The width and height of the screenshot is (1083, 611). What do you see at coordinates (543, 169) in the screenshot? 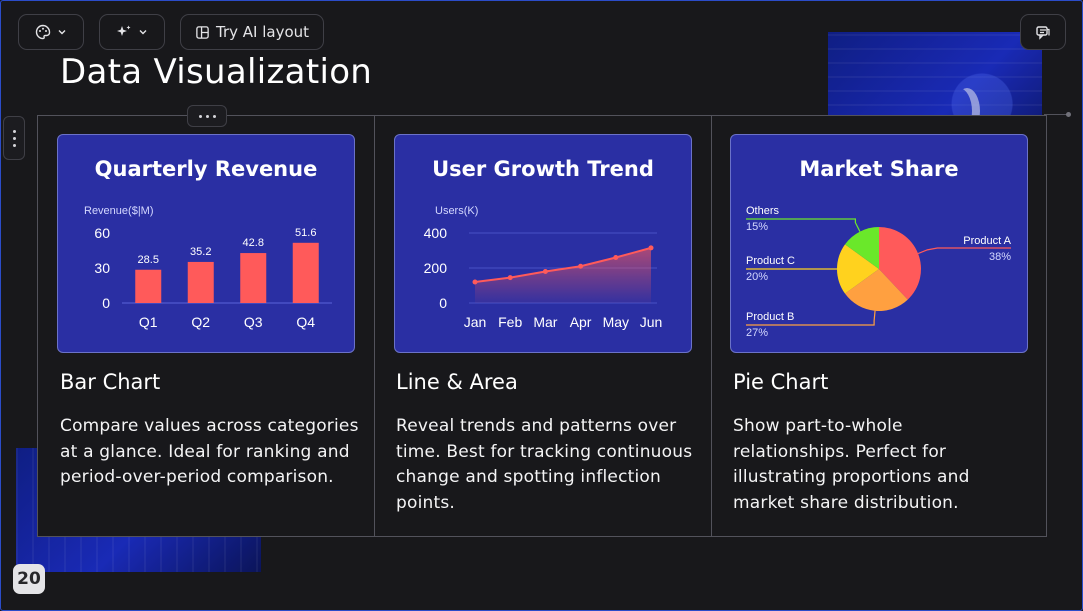
I see `chart-title: User Growth Trend` at bounding box center [543, 169].